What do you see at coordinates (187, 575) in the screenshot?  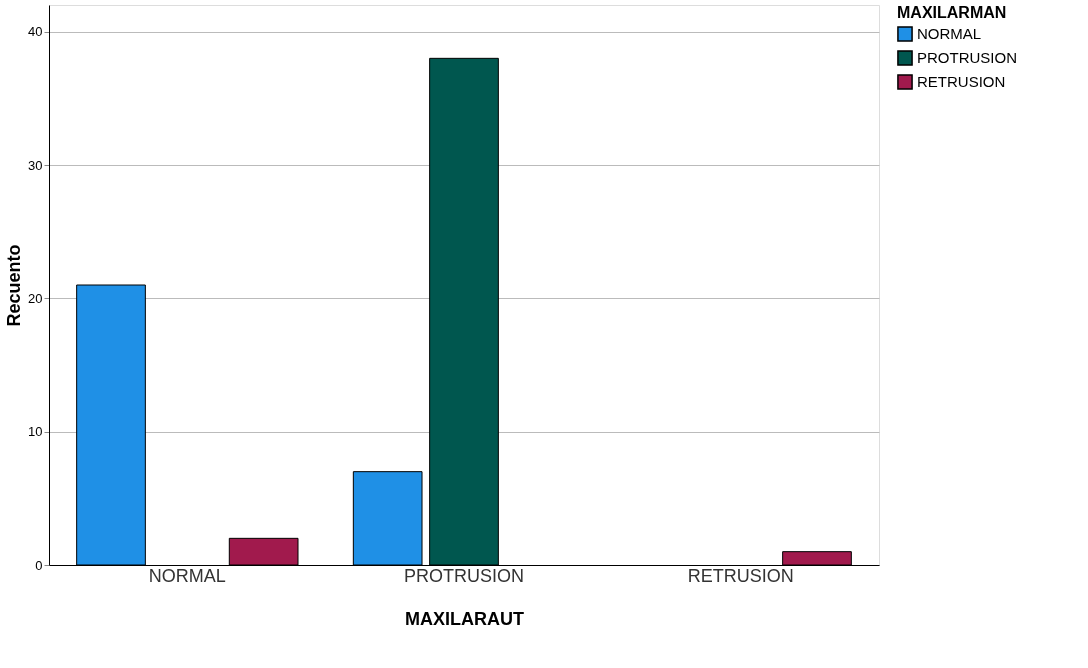 I see `x-tick-label: NORMAL` at bounding box center [187, 575].